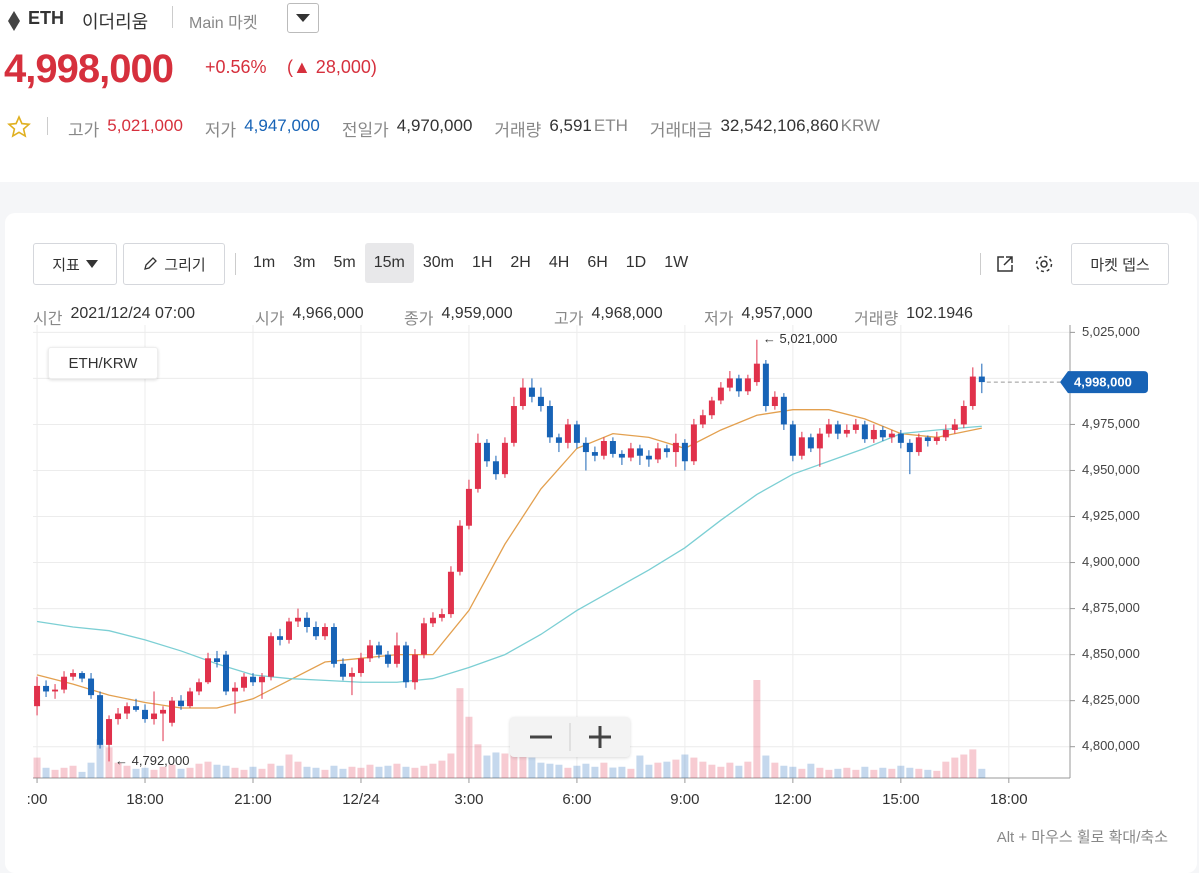  What do you see at coordinates (151, 263) in the screenshot?
I see `pencil-icon` at bounding box center [151, 263].